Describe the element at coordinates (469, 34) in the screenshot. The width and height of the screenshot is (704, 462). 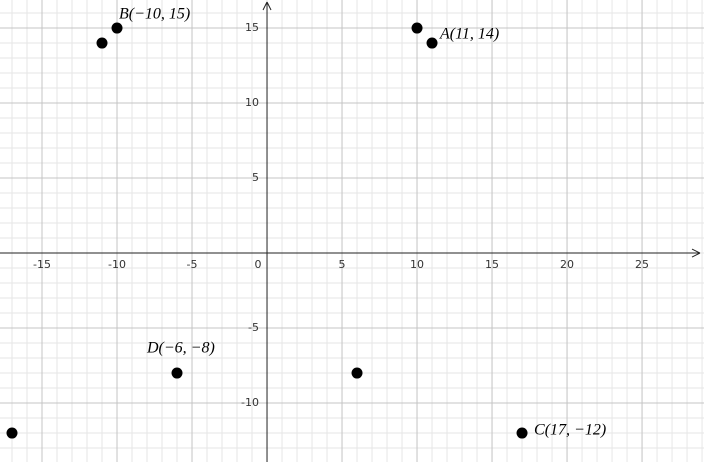
I see `point-label: A(11, 14)` at that location.